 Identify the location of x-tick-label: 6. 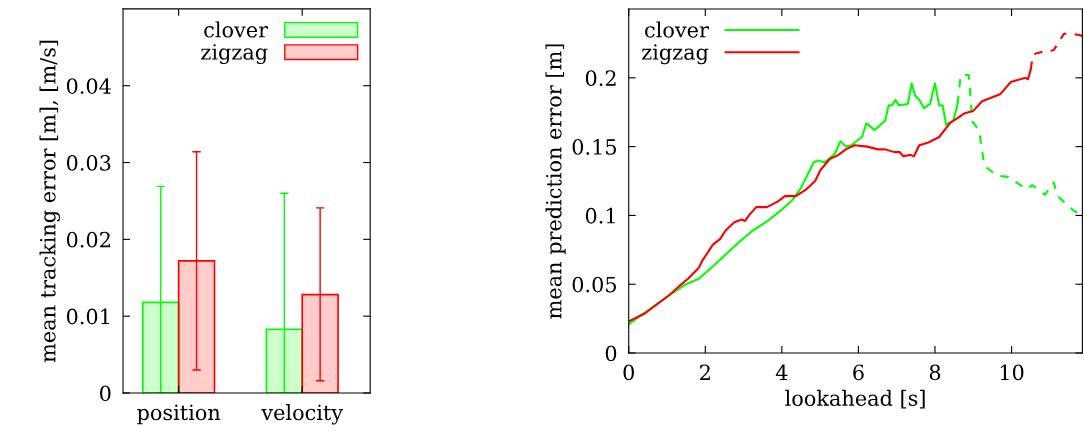
(858, 372).